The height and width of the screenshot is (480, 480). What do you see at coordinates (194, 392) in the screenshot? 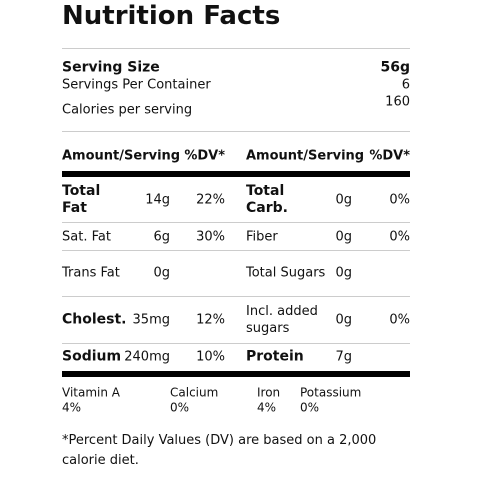
I see `vitamin-name: Calcium` at bounding box center [194, 392].